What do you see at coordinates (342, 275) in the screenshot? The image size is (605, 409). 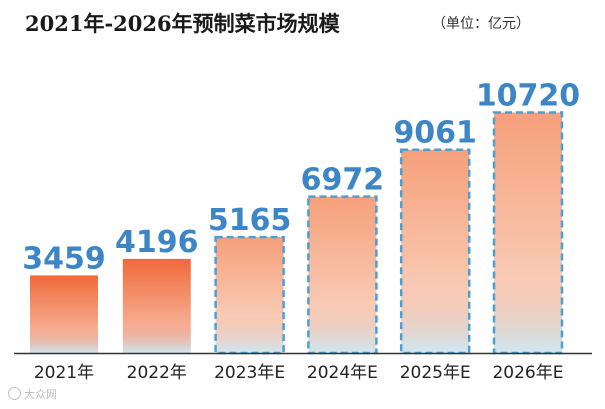 I see `bar-2024年E` at bounding box center [342, 275].